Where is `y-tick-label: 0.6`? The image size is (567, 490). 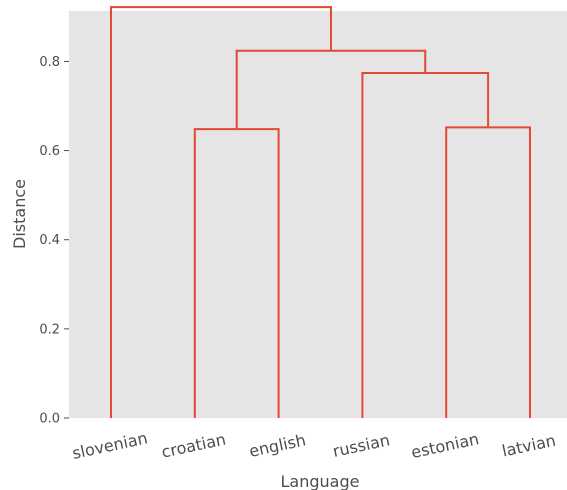
y-tick-label: 0.6 is located at coordinates (49, 151).